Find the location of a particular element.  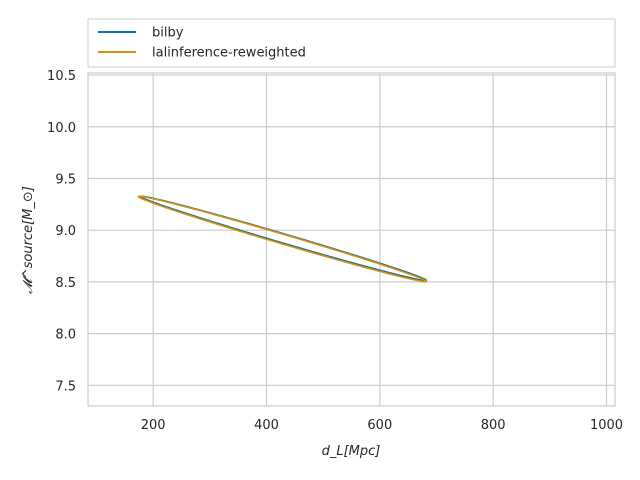

legend-frame is located at coordinates (351, 43).